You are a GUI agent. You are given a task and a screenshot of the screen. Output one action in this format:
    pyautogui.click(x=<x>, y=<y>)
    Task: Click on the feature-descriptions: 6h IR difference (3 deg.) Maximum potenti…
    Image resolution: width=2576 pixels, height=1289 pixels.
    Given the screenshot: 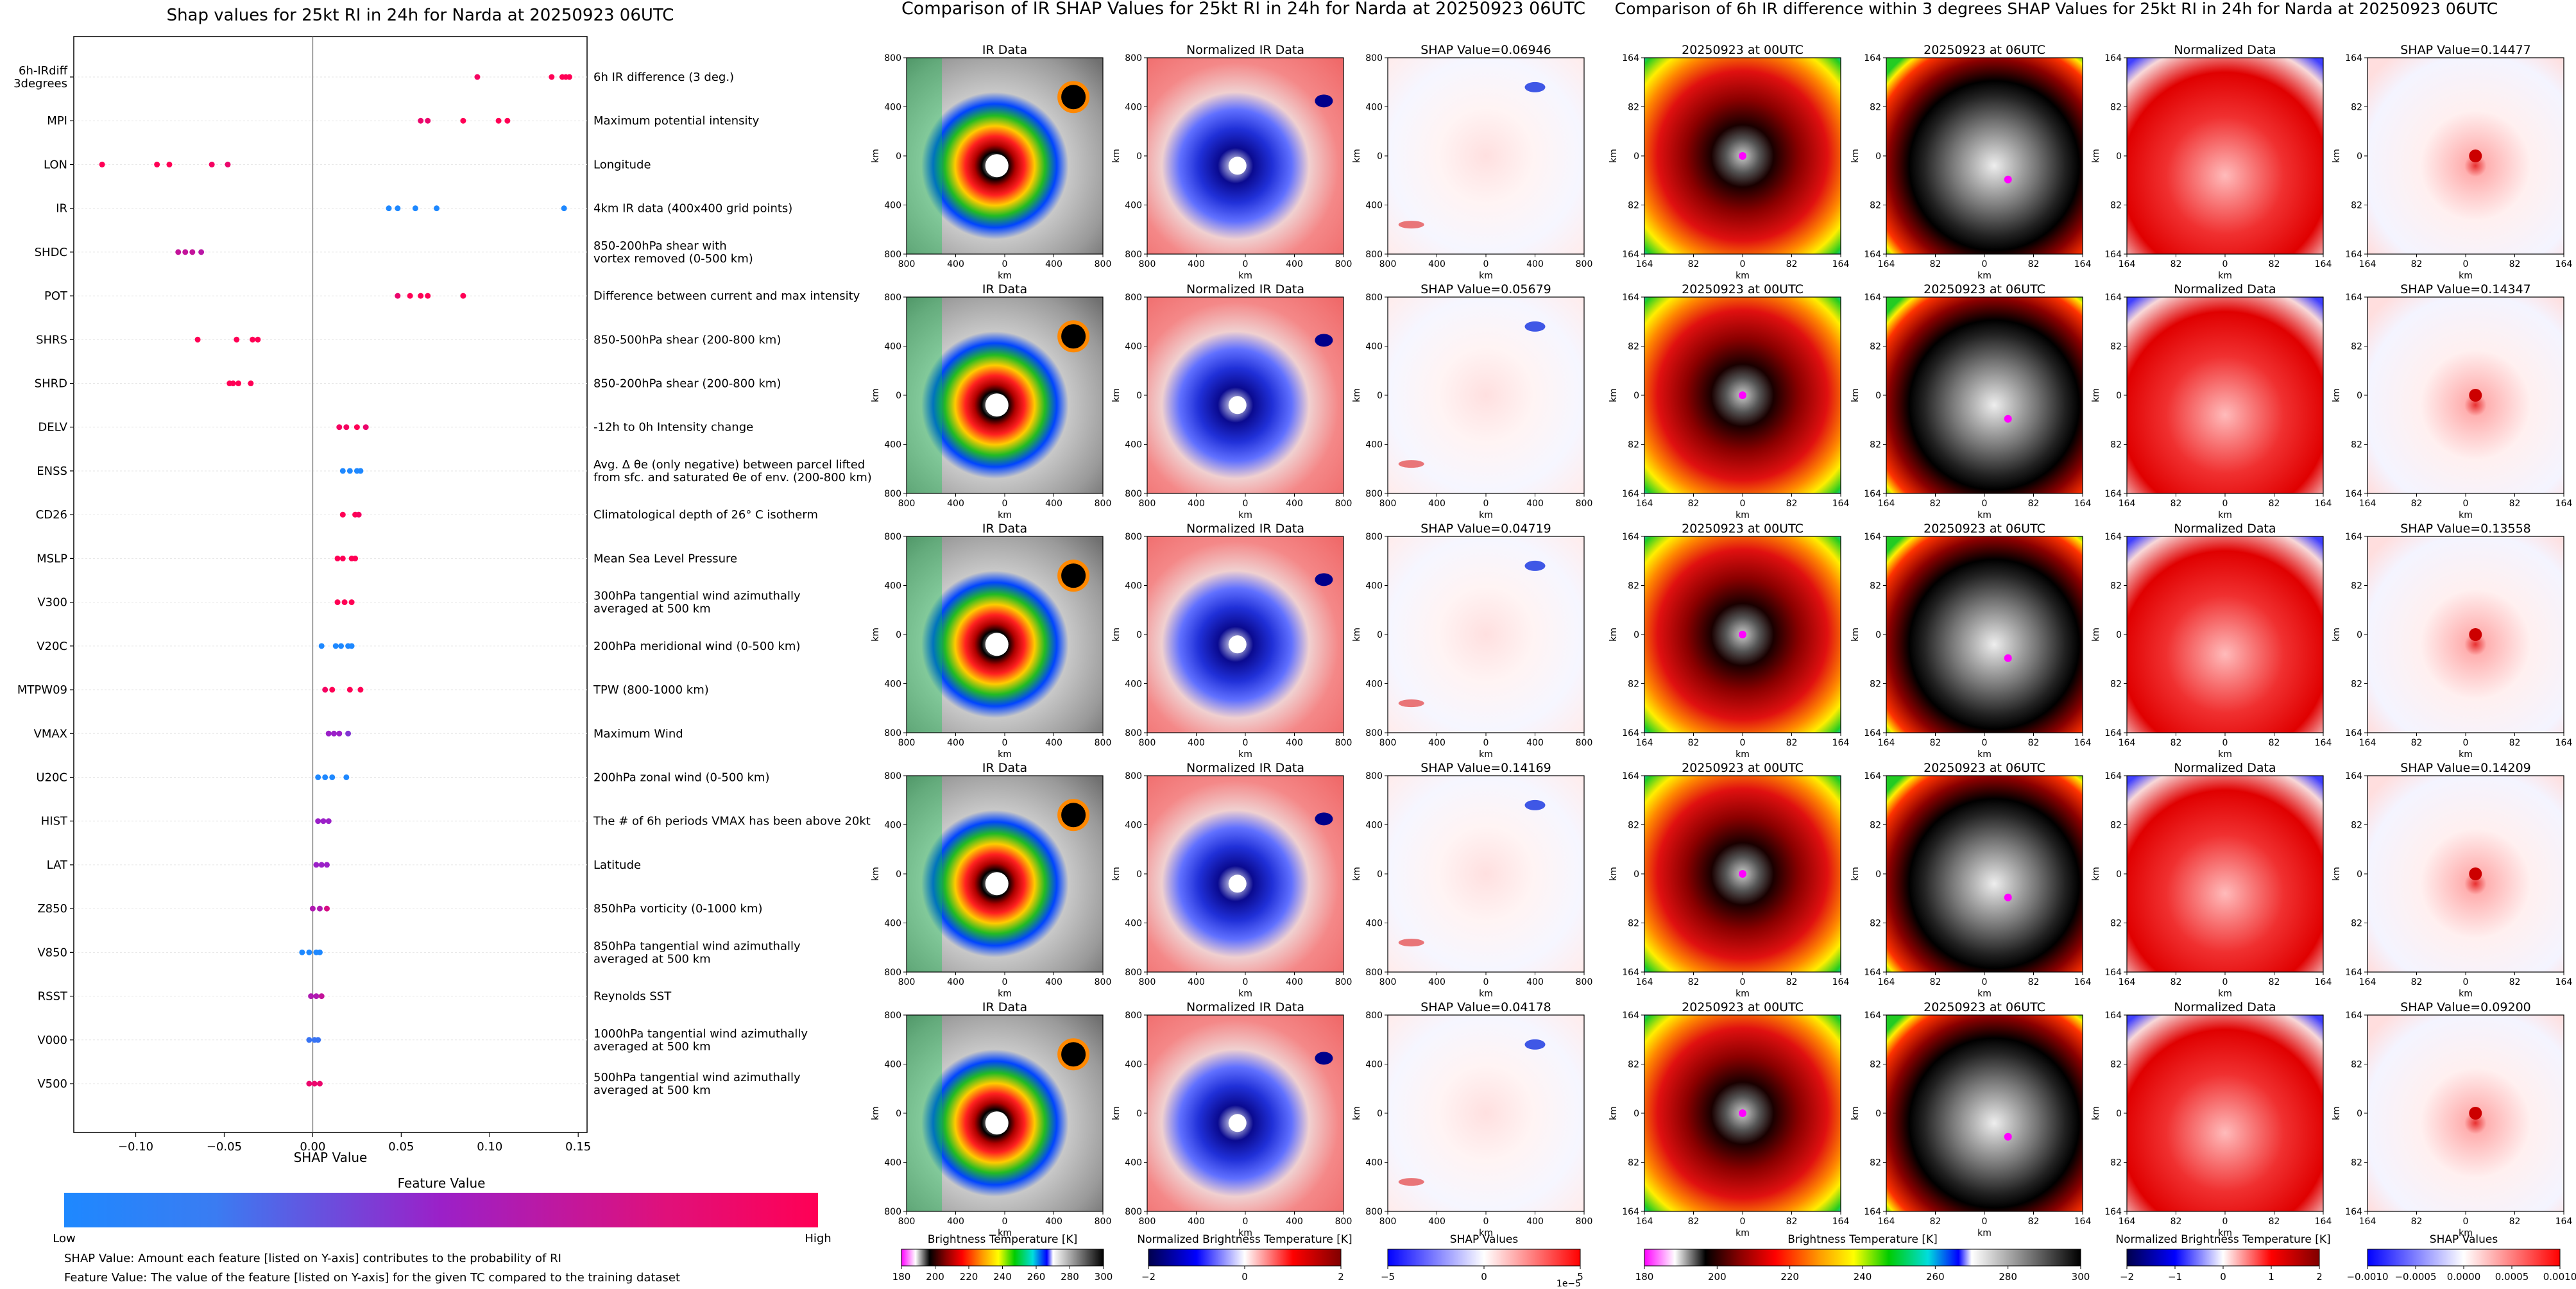 What is the action you would take?
    pyautogui.click(x=732, y=584)
    